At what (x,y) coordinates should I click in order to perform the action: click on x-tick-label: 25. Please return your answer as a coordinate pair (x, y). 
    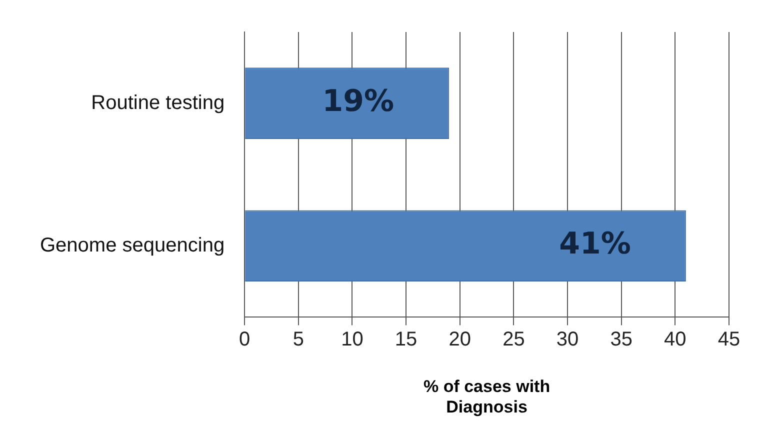
    Looking at the image, I should click on (513, 339).